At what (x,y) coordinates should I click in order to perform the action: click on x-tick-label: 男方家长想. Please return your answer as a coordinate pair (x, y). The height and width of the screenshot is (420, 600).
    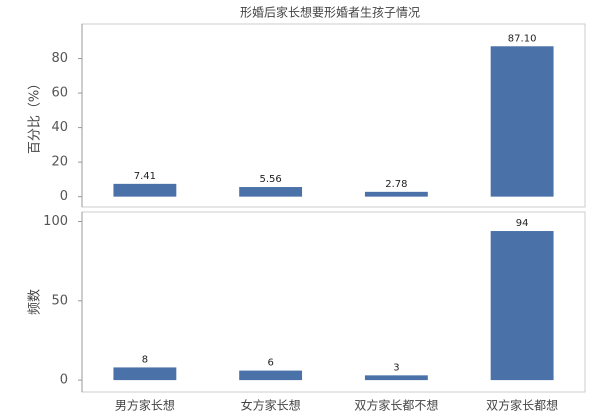
    Looking at the image, I should click on (145, 405).